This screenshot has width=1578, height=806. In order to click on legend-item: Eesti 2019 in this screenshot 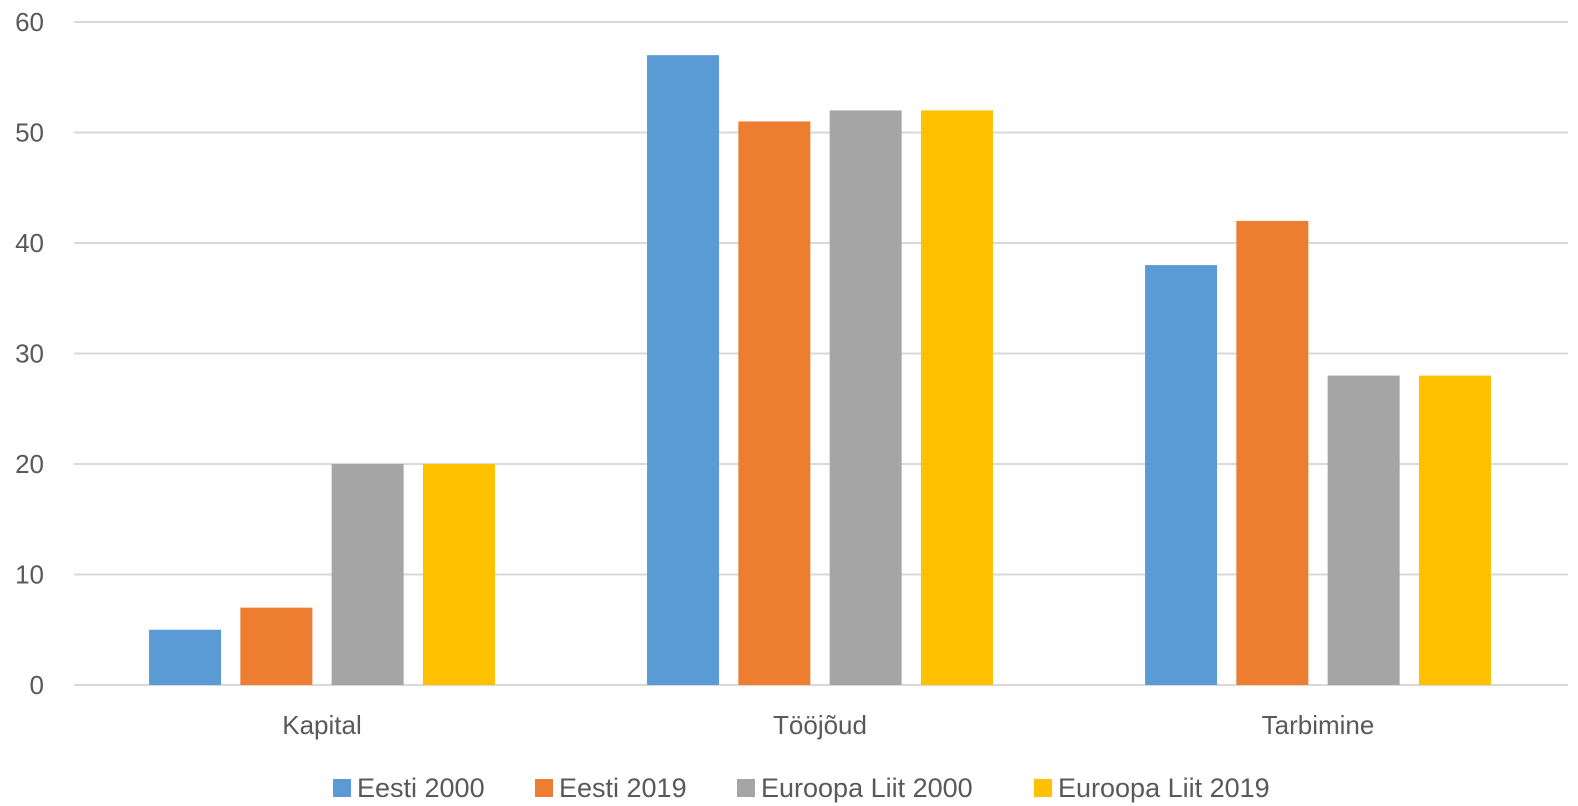, I will do `click(611, 788)`.